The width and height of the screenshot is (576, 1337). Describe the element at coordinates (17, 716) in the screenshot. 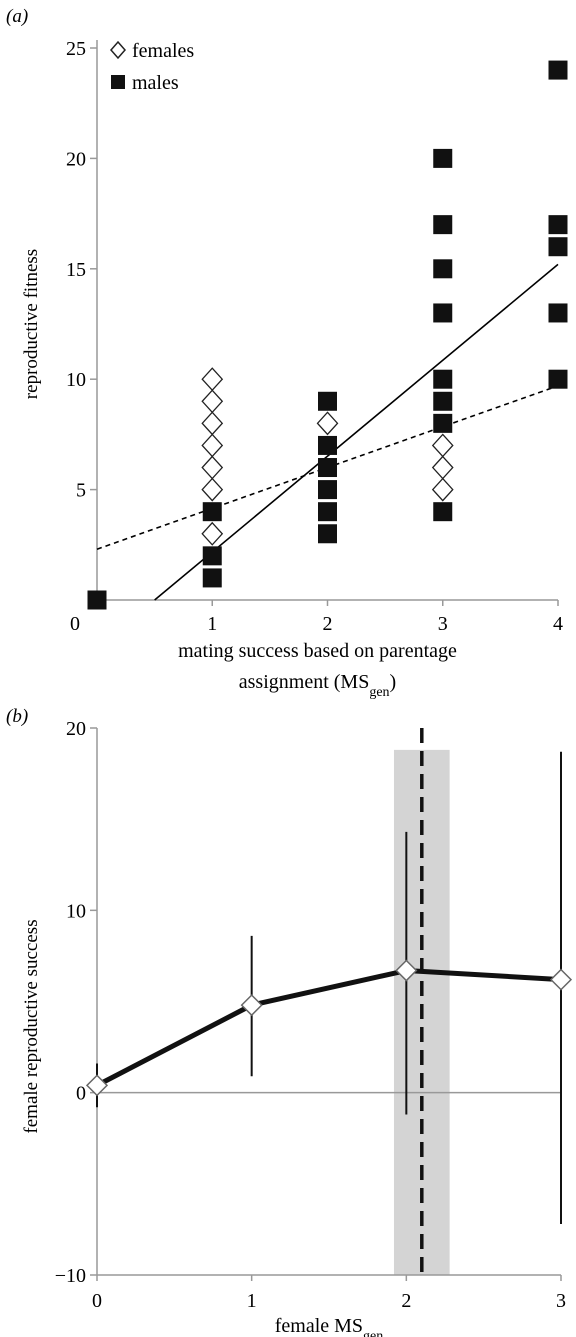

I see `panel-label: (b)` at that location.